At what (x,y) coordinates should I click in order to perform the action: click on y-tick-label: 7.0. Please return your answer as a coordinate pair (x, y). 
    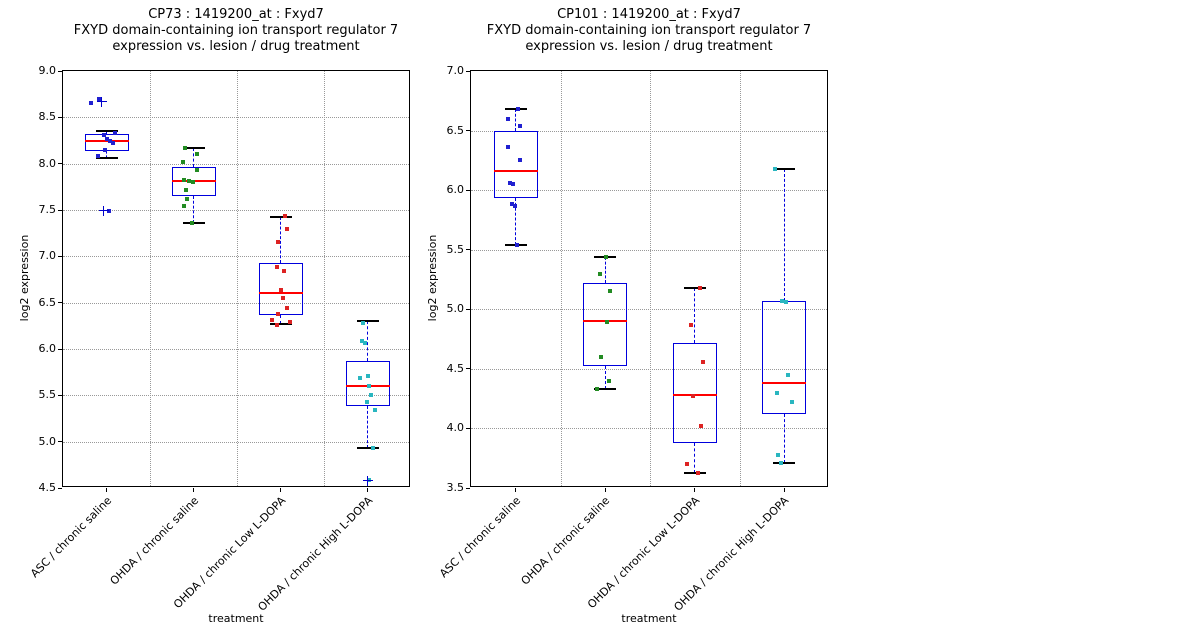
    Looking at the image, I should click on (47, 256).